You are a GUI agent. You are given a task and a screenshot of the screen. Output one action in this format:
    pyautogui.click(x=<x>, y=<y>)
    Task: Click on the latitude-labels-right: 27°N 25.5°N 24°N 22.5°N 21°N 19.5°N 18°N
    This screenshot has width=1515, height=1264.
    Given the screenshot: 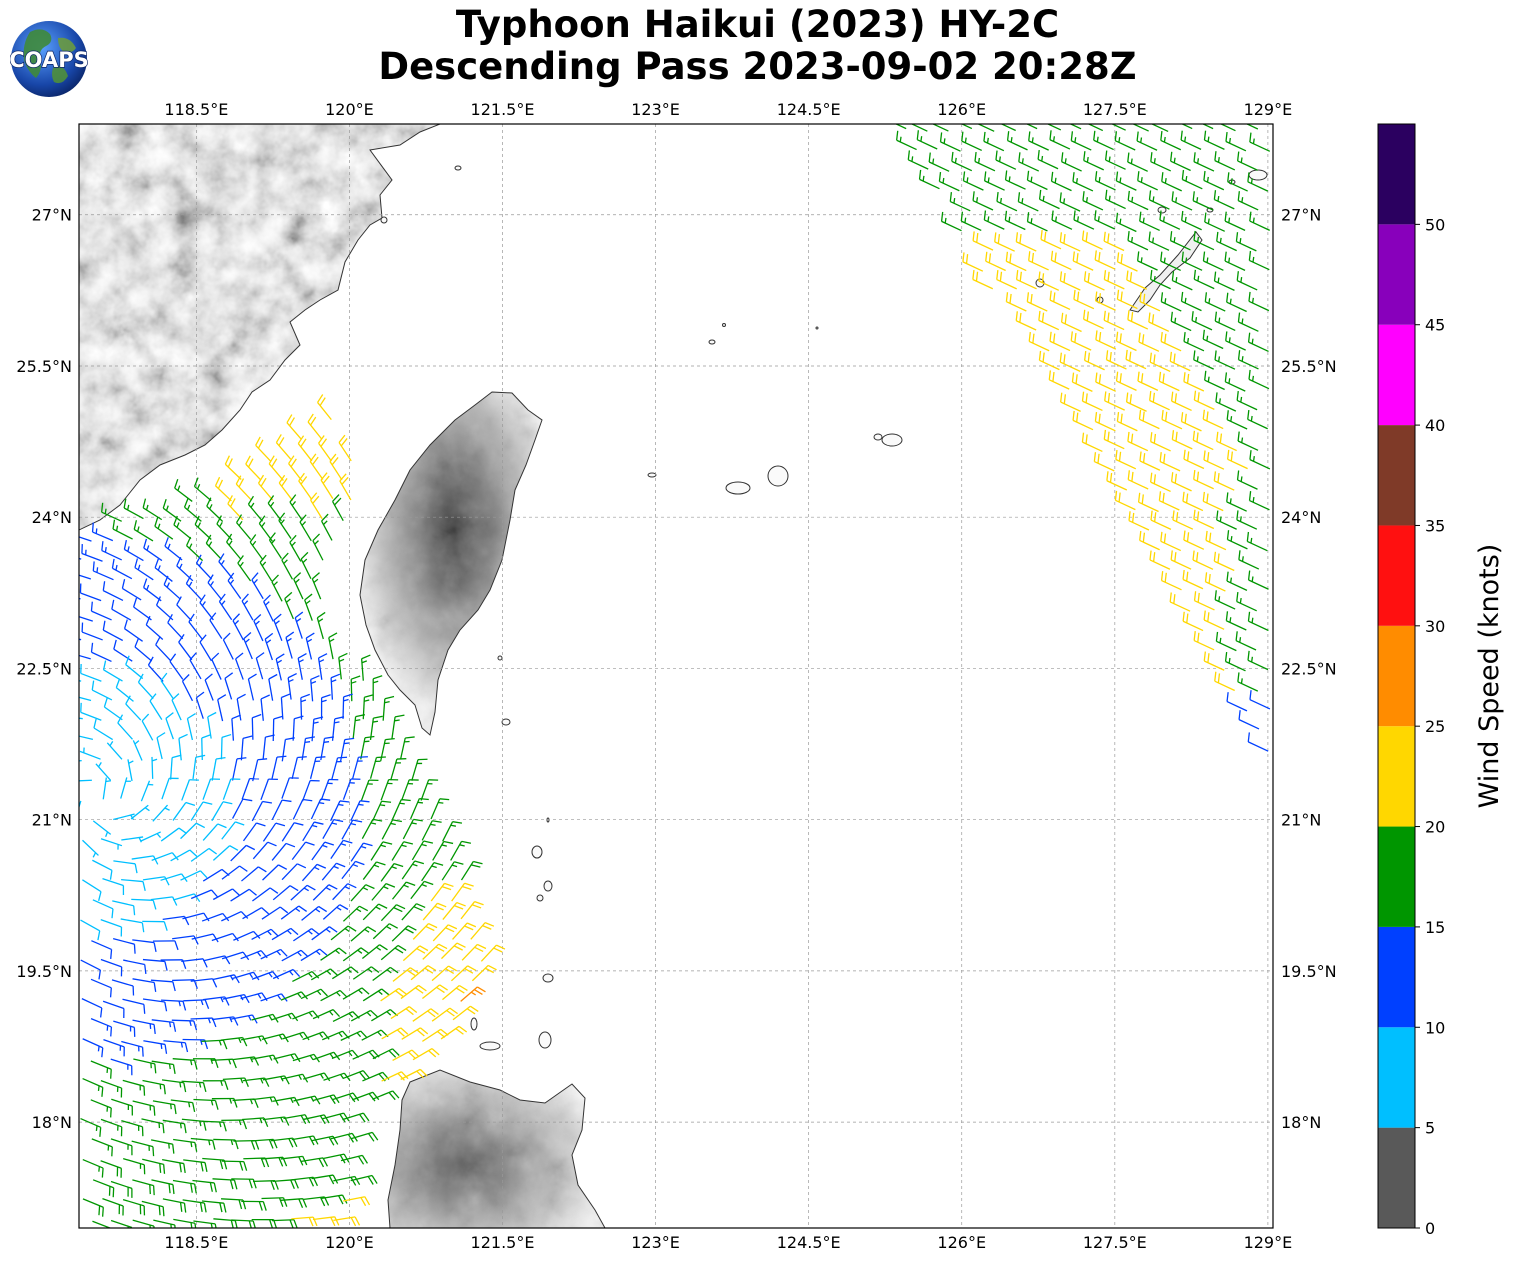 What is the action you would take?
    pyautogui.click(x=1309, y=669)
    